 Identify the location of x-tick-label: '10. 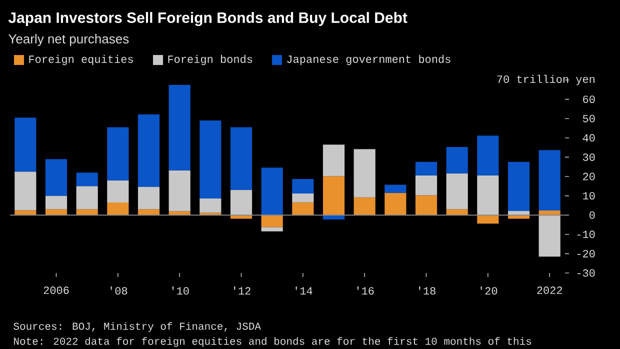
(180, 290).